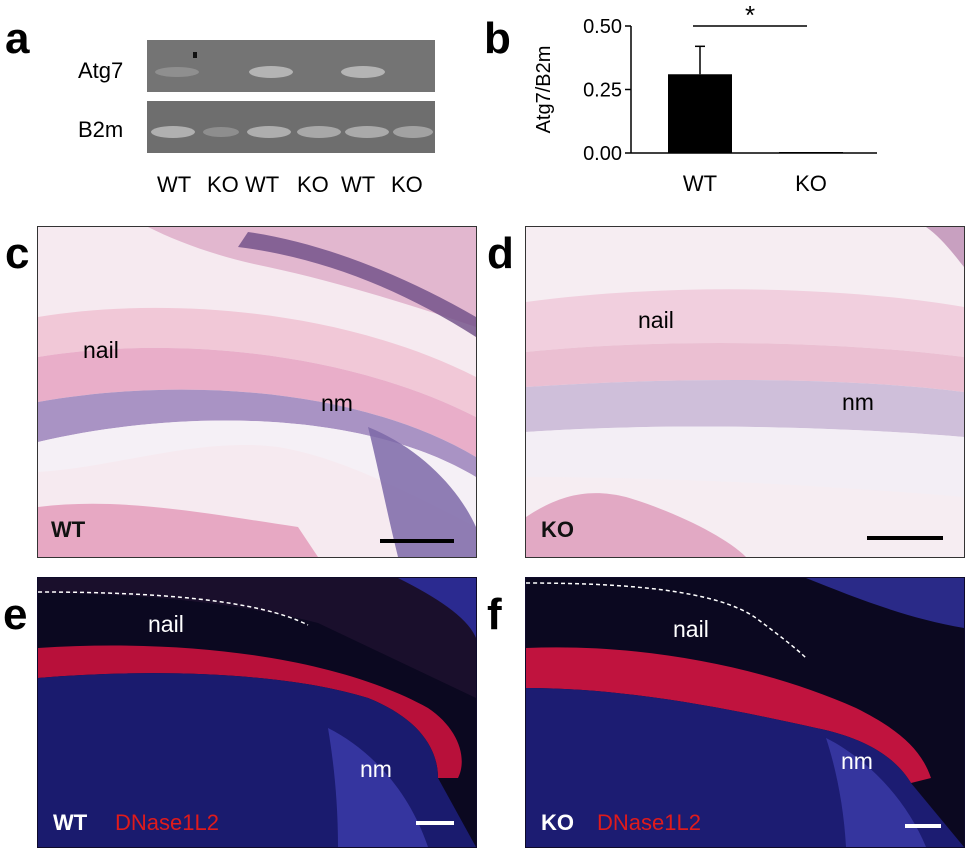 Image resolution: width=969 pixels, height=853 pixels. I want to click on genotype-label-f: KO, so click(557, 822).